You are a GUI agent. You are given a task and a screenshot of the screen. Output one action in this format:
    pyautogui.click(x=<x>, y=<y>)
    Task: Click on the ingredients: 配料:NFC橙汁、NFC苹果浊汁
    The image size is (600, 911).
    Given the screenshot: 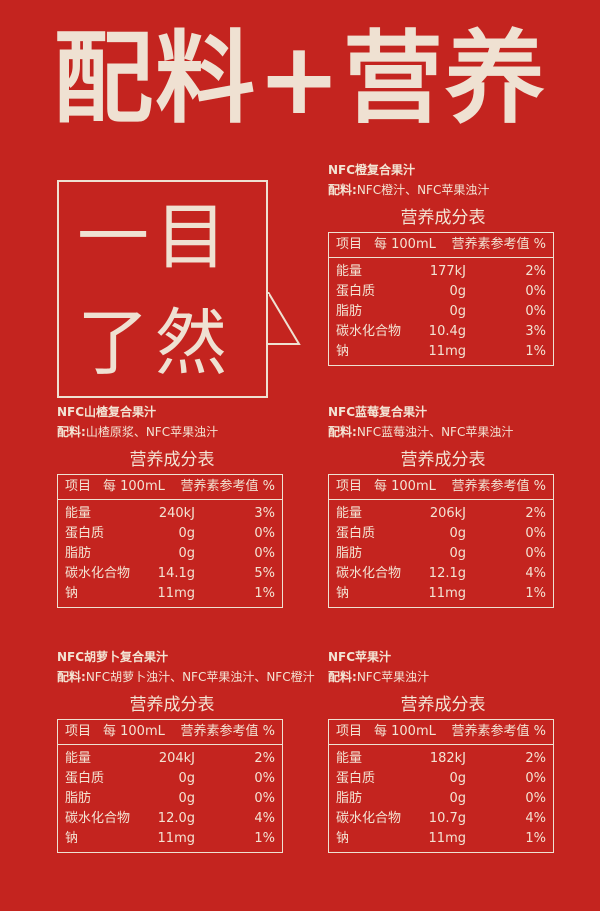 What is the action you would take?
    pyautogui.click(x=443, y=190)
    